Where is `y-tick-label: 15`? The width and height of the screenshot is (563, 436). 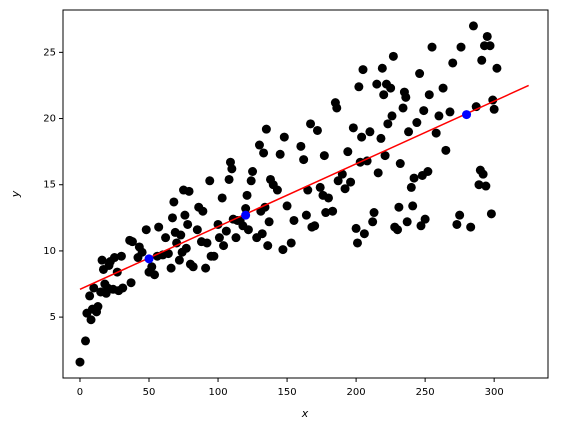 y-tick-label: 15 is located at coordinates (49, 185).